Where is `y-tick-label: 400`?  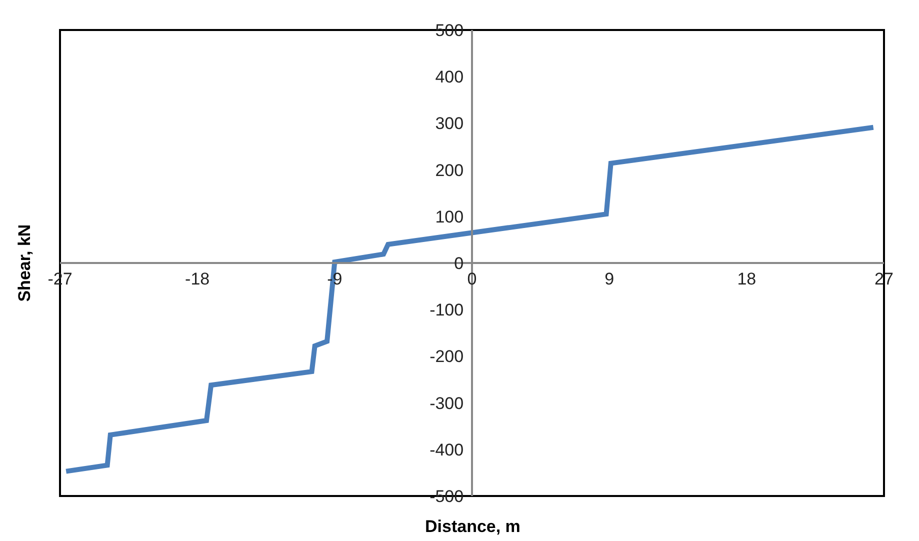 y-tick-label: 400 is located at coordinates (449, 77).